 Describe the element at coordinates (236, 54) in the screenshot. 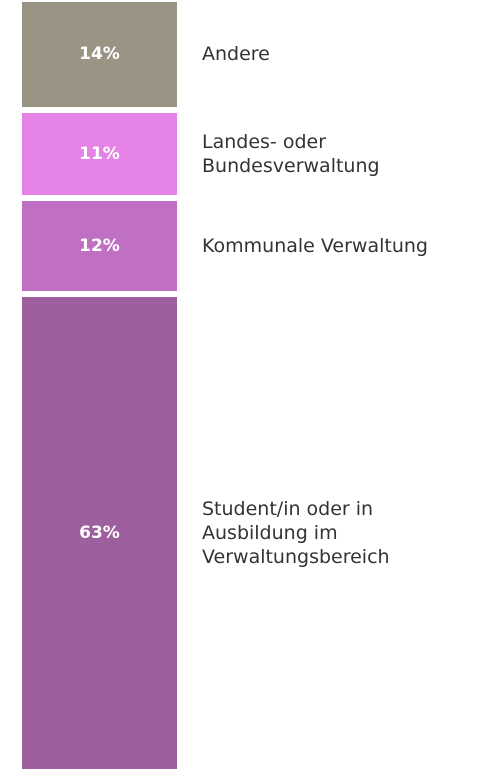

I see `legend-label: Andere` at that location.